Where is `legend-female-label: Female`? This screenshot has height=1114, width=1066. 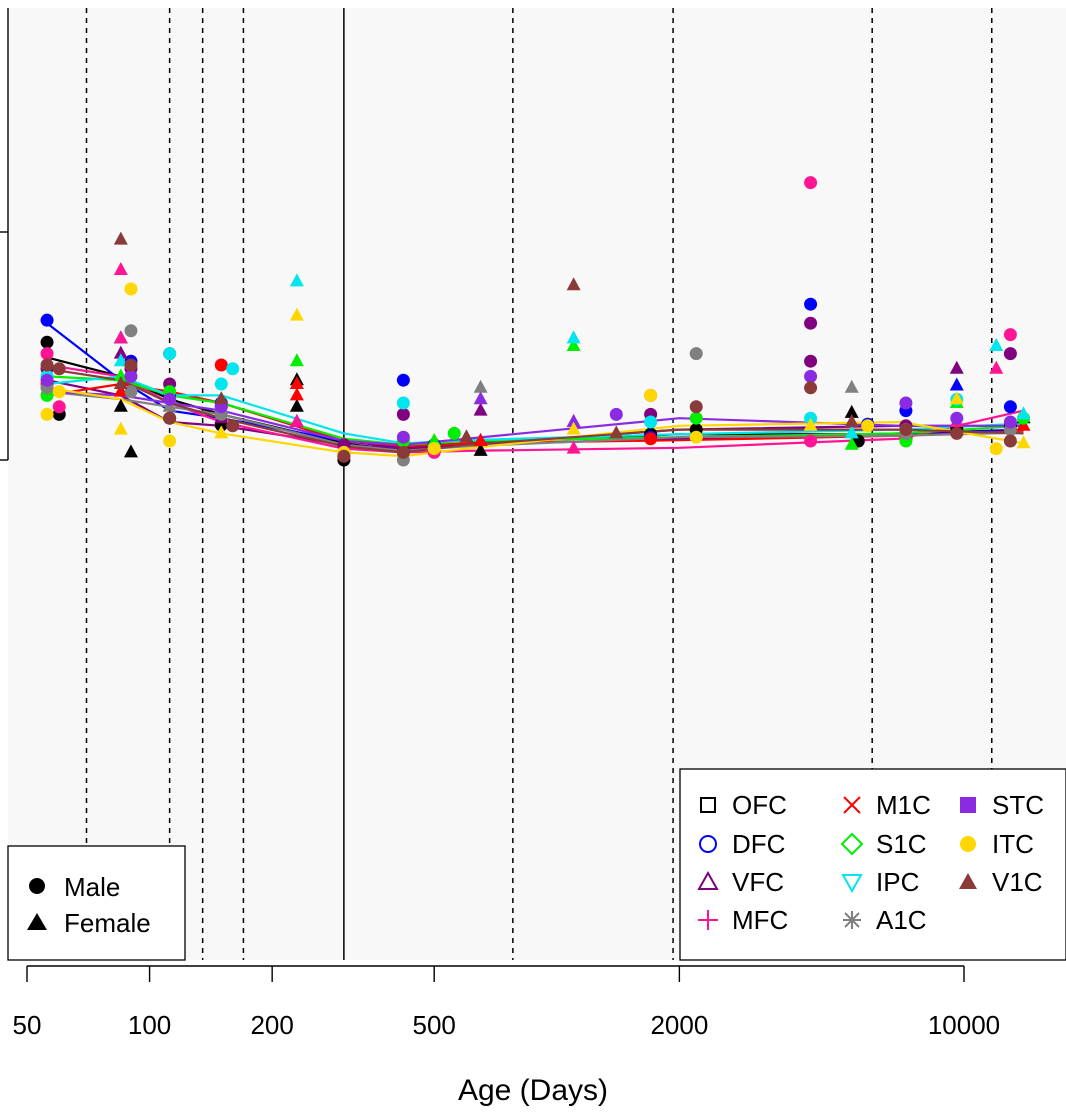 legend-female-label: Female is located at coordinates (107, 923).